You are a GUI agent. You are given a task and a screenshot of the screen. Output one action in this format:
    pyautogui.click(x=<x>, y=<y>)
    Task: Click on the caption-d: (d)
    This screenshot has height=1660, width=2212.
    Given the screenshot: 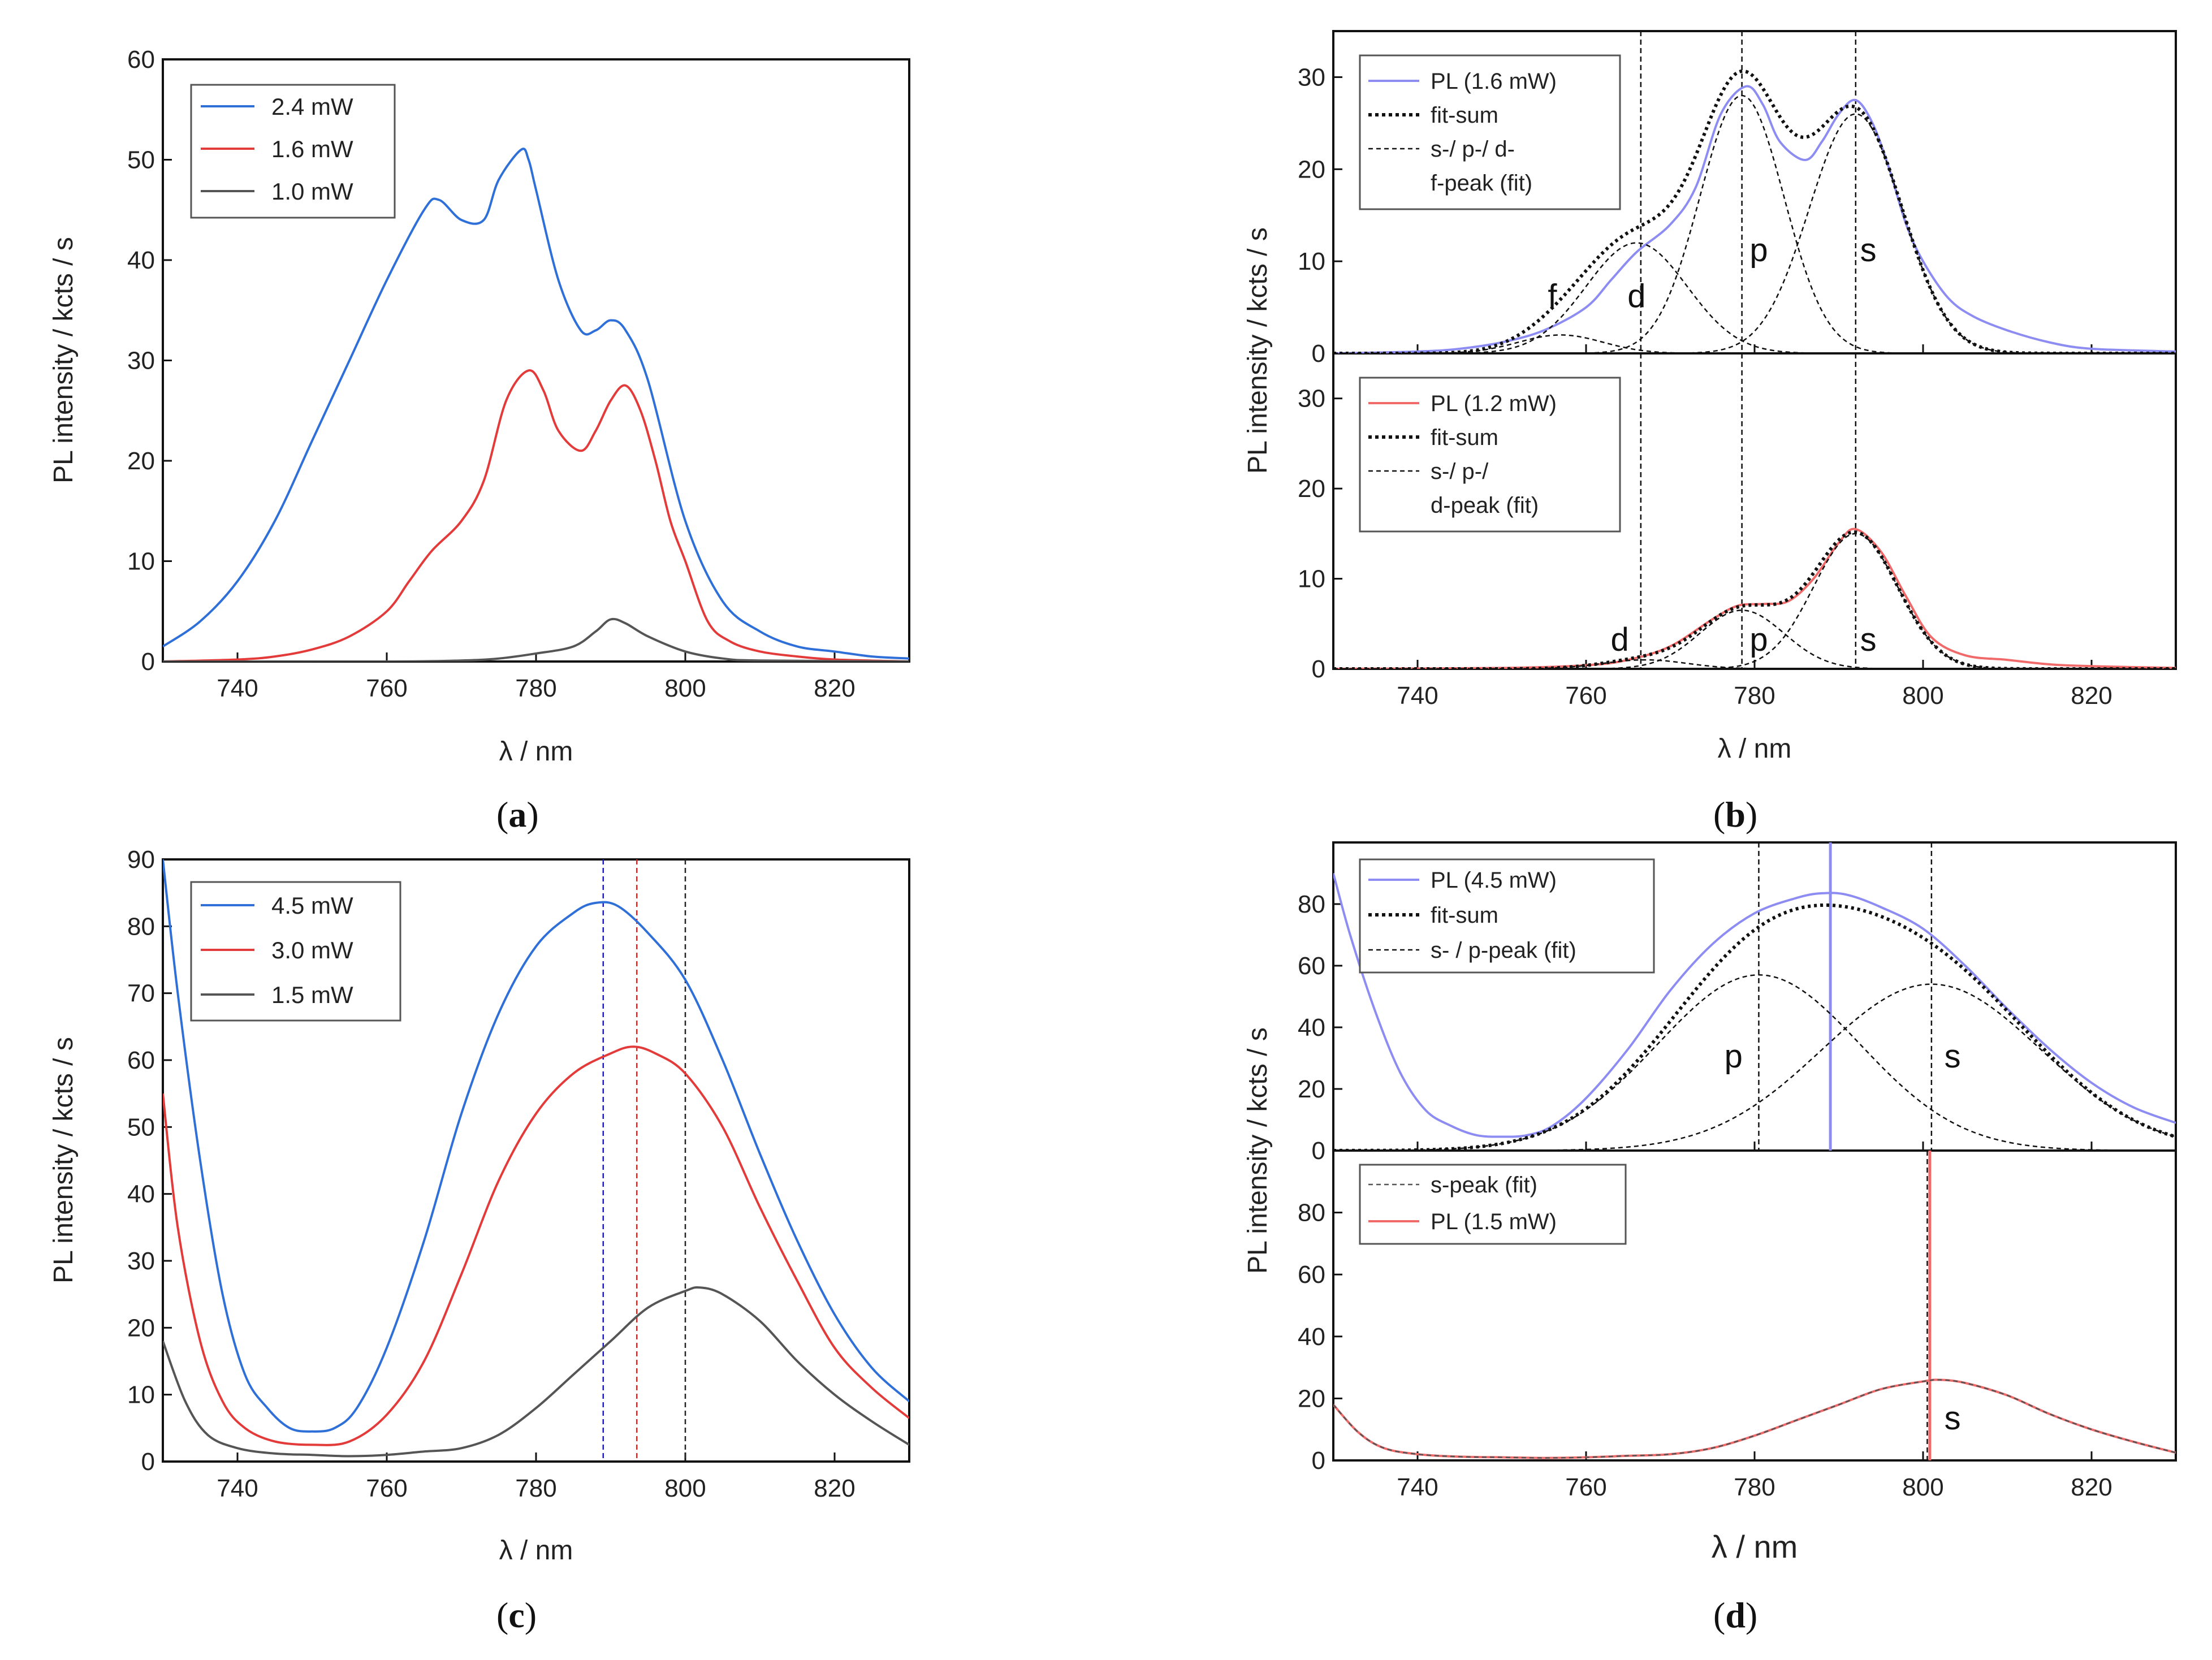 What is the action you would take?
    pyautogui.click(x=1735, y=1615)
    